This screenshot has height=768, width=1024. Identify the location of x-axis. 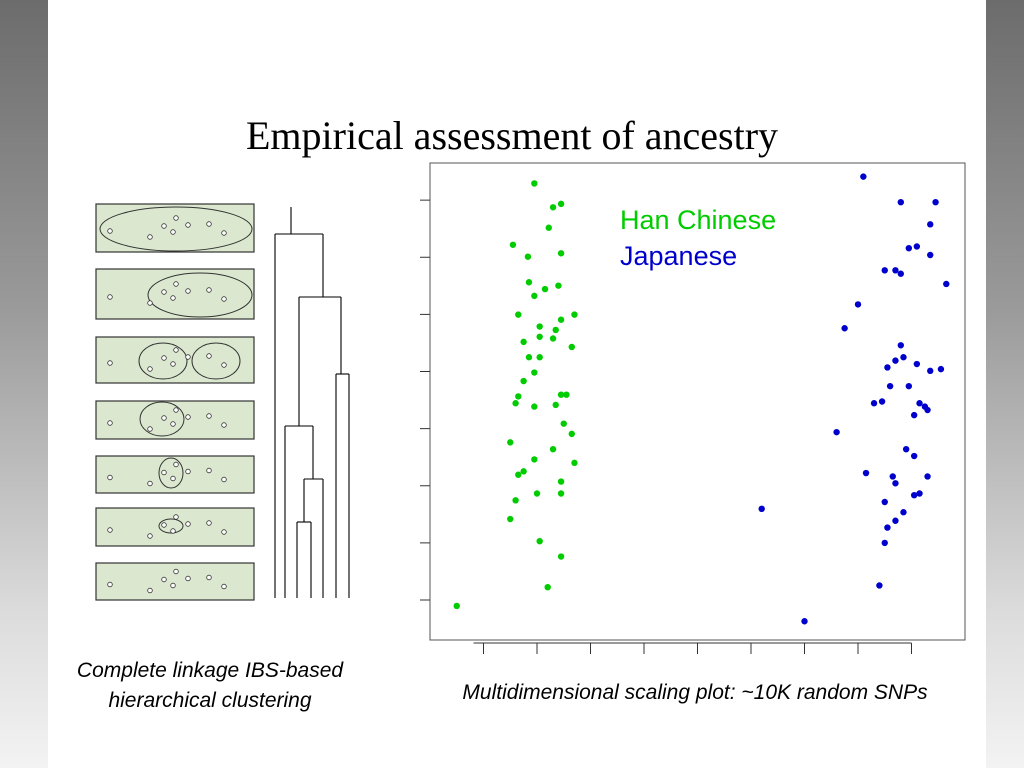
(692, 648).